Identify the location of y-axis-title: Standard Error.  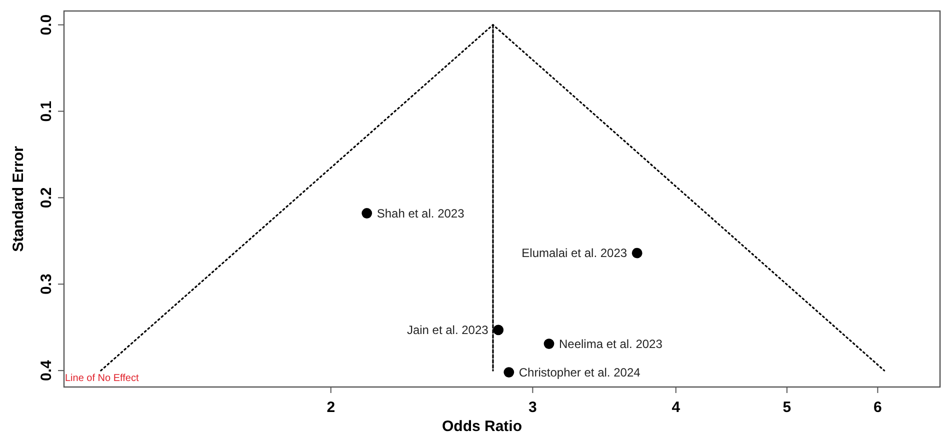
(18, 199).